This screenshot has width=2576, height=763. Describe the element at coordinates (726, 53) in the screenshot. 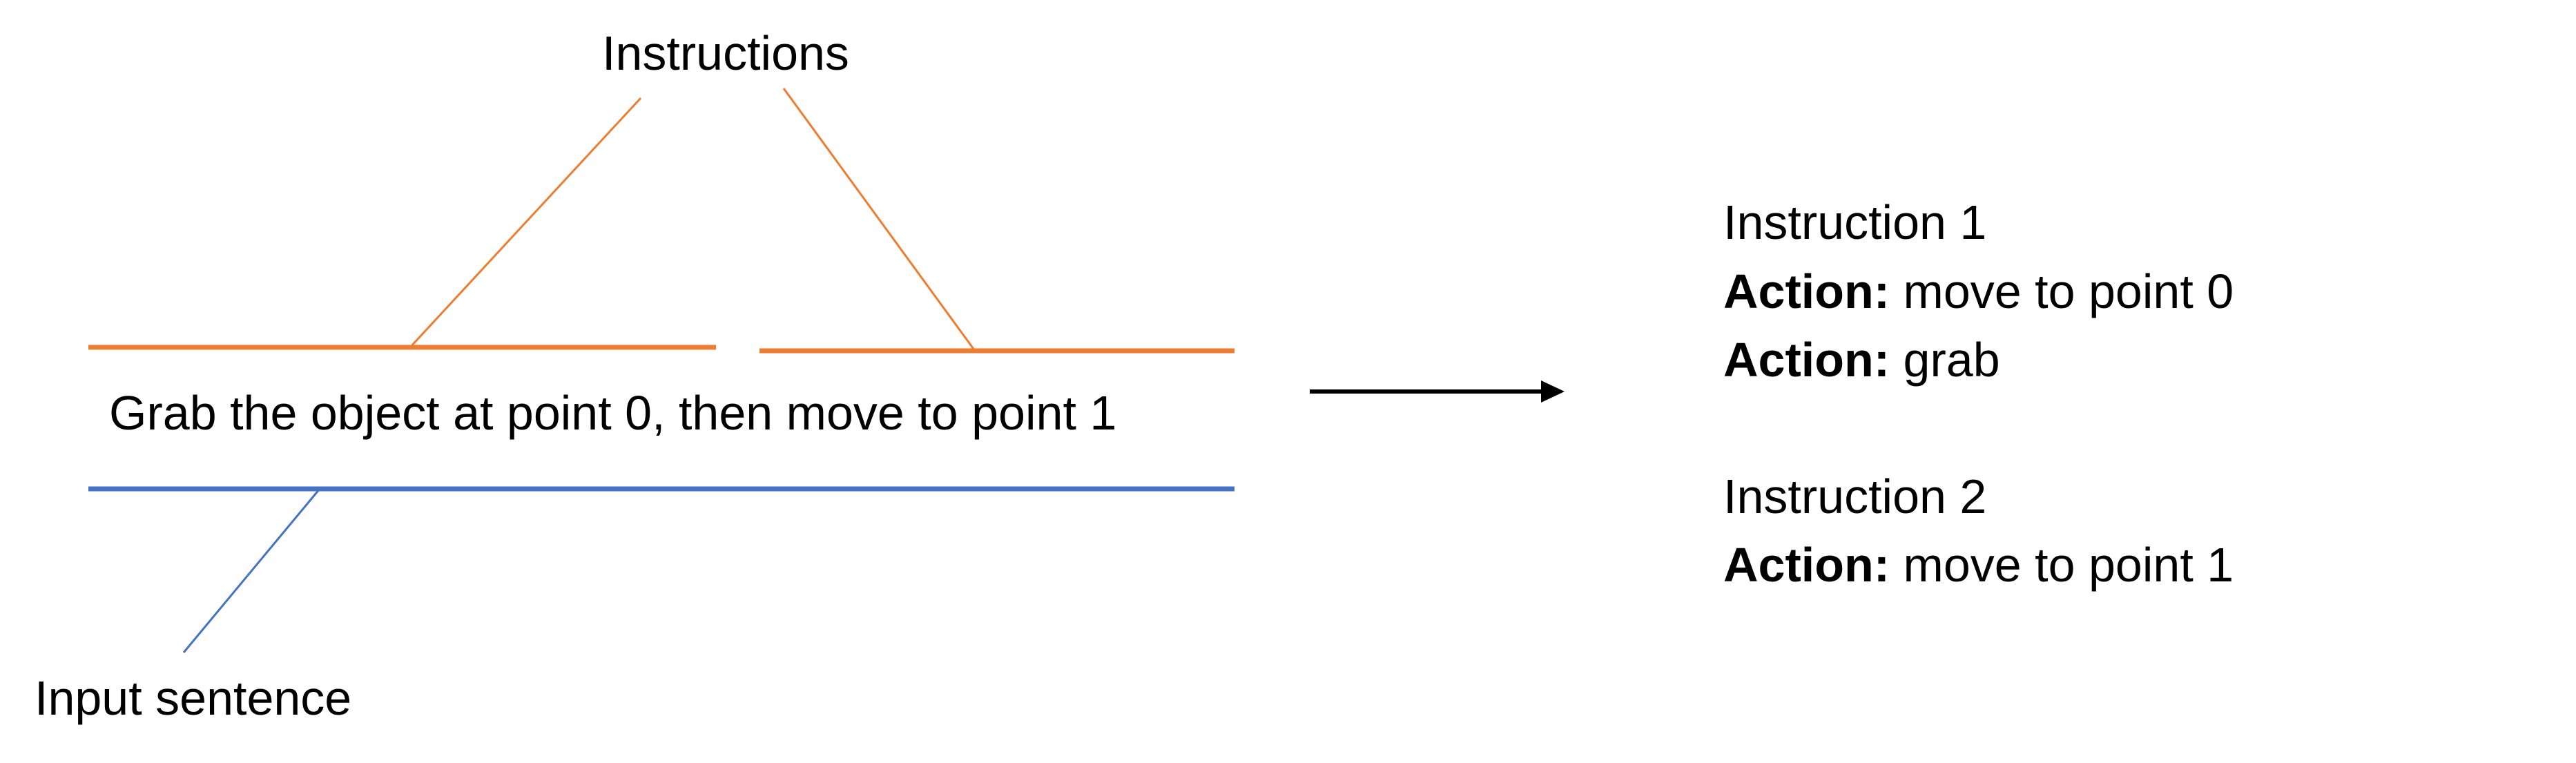

I see `instructions-label: Instructions` at that location.